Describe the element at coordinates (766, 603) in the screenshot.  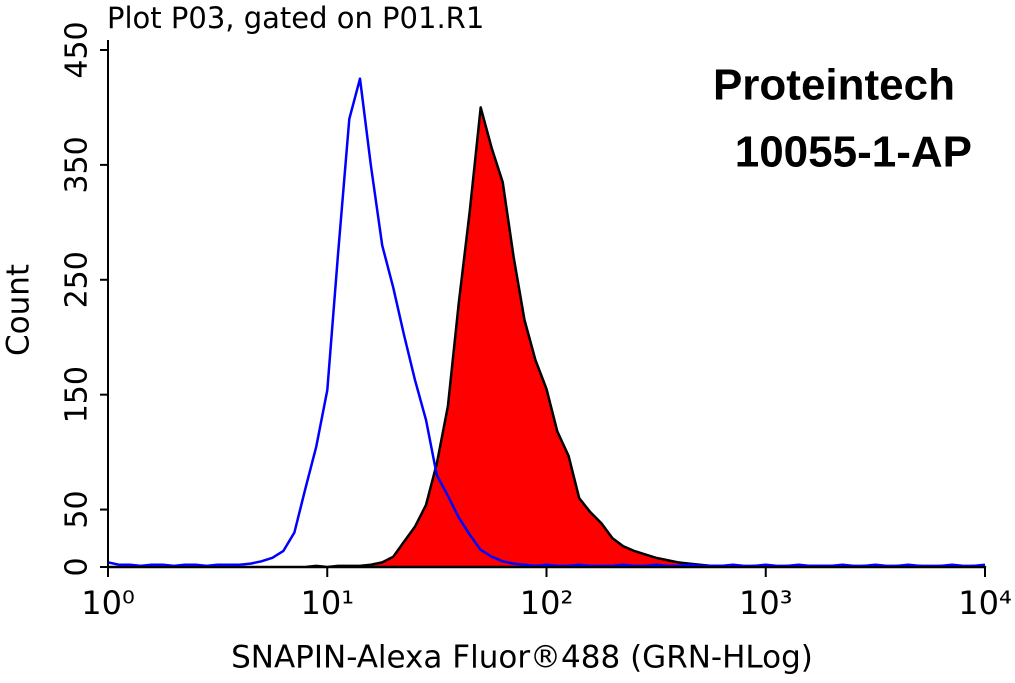
I see `x-tick-label: 10³` at that location.